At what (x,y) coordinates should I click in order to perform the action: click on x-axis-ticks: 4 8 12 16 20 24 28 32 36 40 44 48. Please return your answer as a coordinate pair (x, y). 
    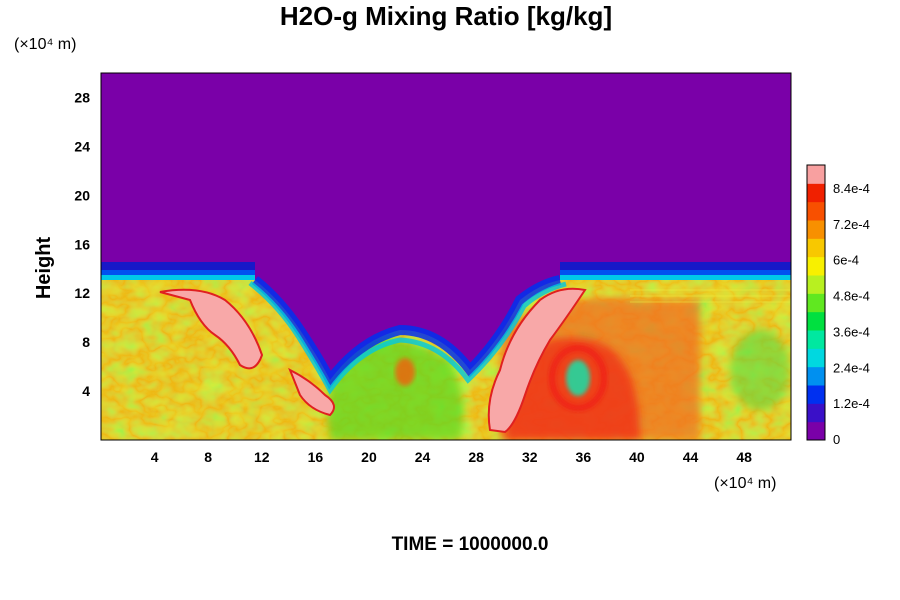
    Looking at the image, I should click on (451, 457).